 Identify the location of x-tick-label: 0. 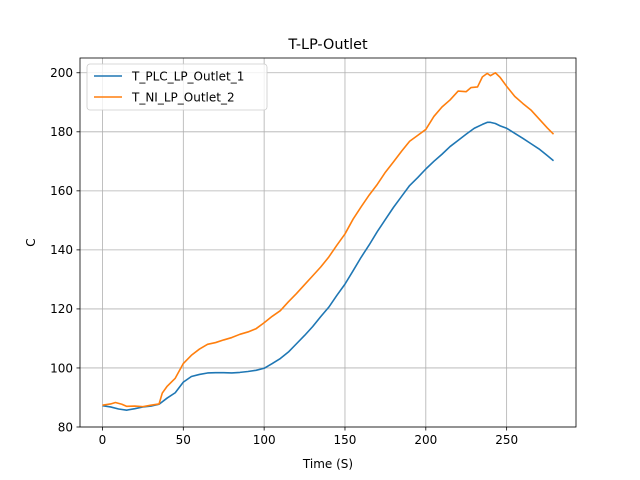
(103, 440).